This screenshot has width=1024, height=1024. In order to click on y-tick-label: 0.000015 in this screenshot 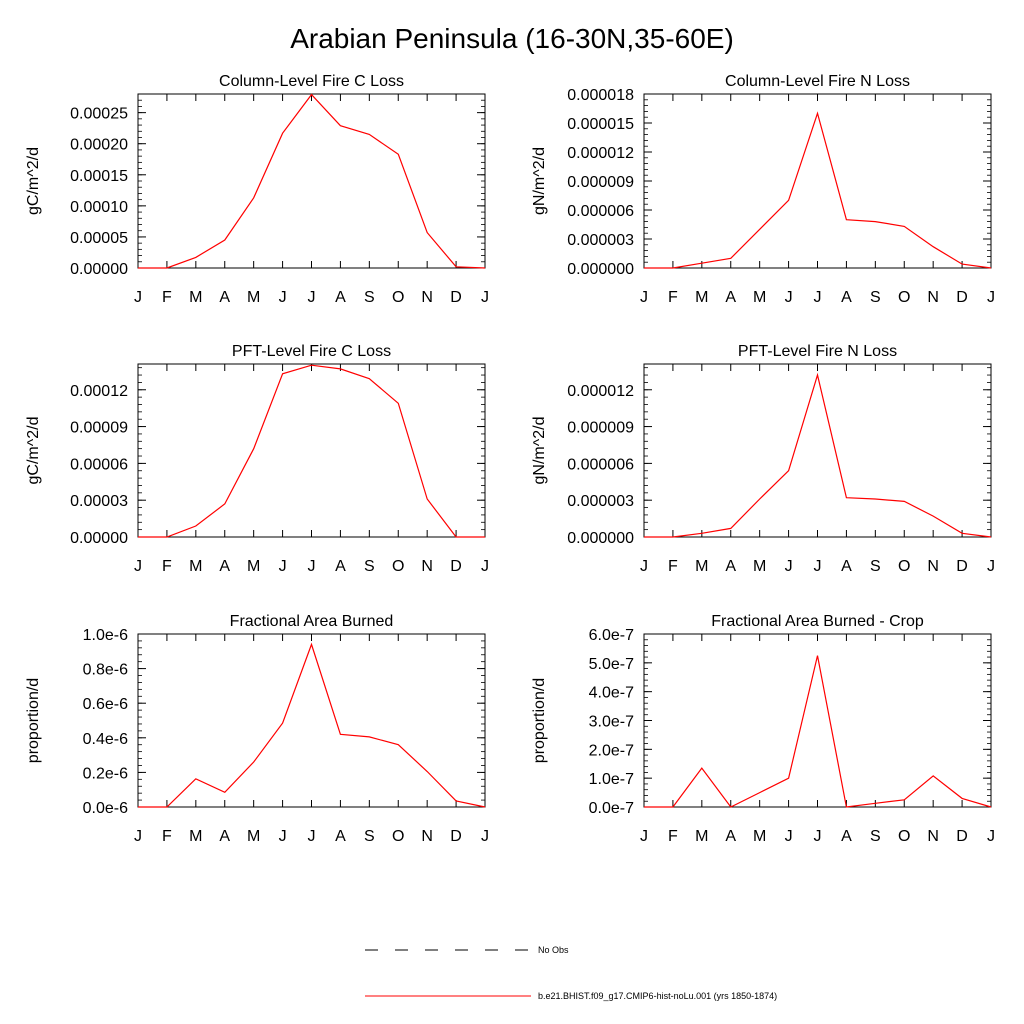, I will do `click(600, 124)`.